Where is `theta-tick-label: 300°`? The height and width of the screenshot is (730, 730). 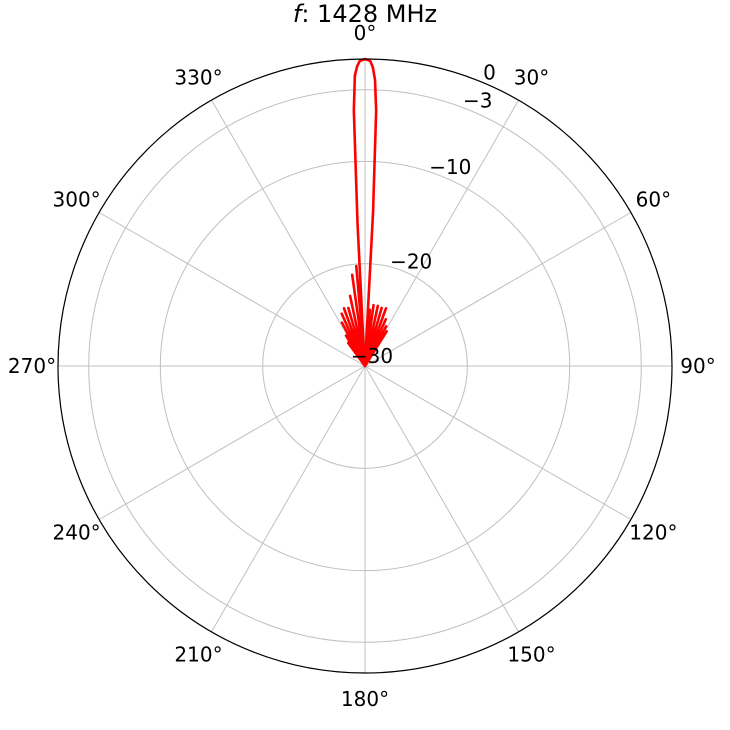 theta-tick-label: 300° is located at coordinates (77, 200).